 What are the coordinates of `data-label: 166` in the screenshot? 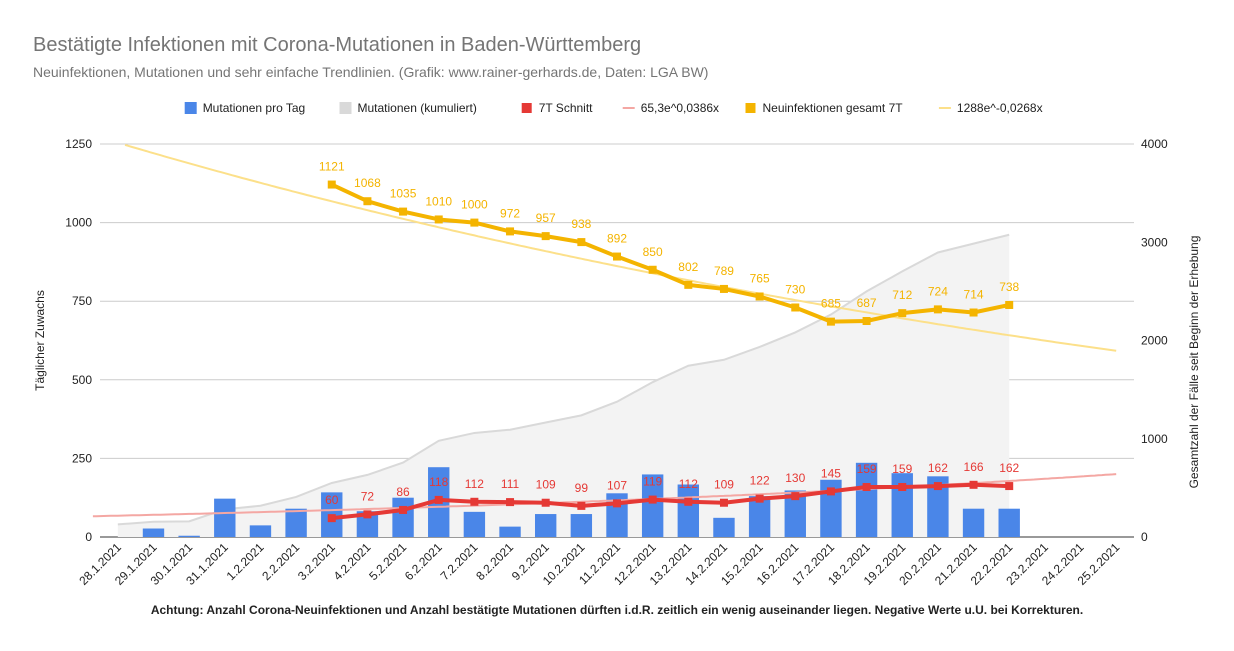 It's located at (974, 467).